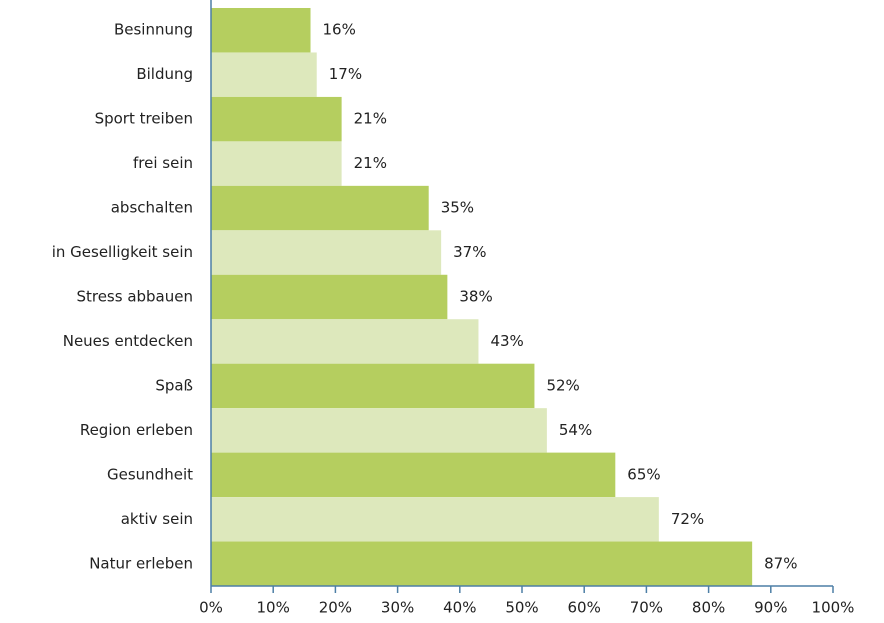 This screenshot has width=884, height=623. What do you see at coordinates (475, 297) in the screenshot?
I see `value-label: 38%` at bounding box center [475, 297].